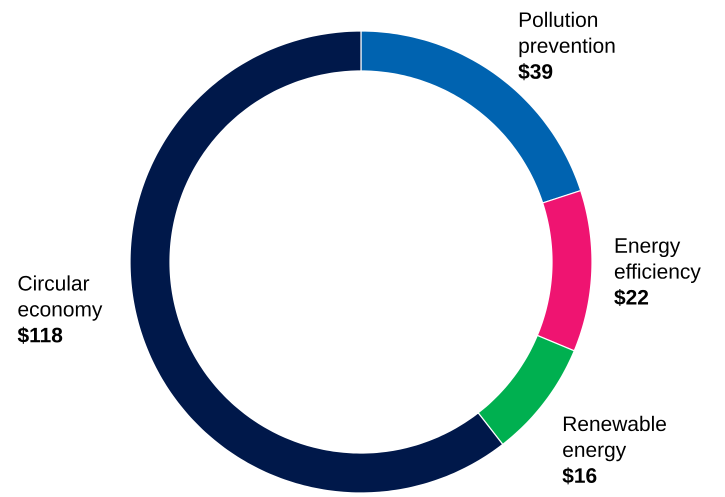  Describe the element at coordinates (40, 335) in the screenshot. I see `data-label: $118` at that location.